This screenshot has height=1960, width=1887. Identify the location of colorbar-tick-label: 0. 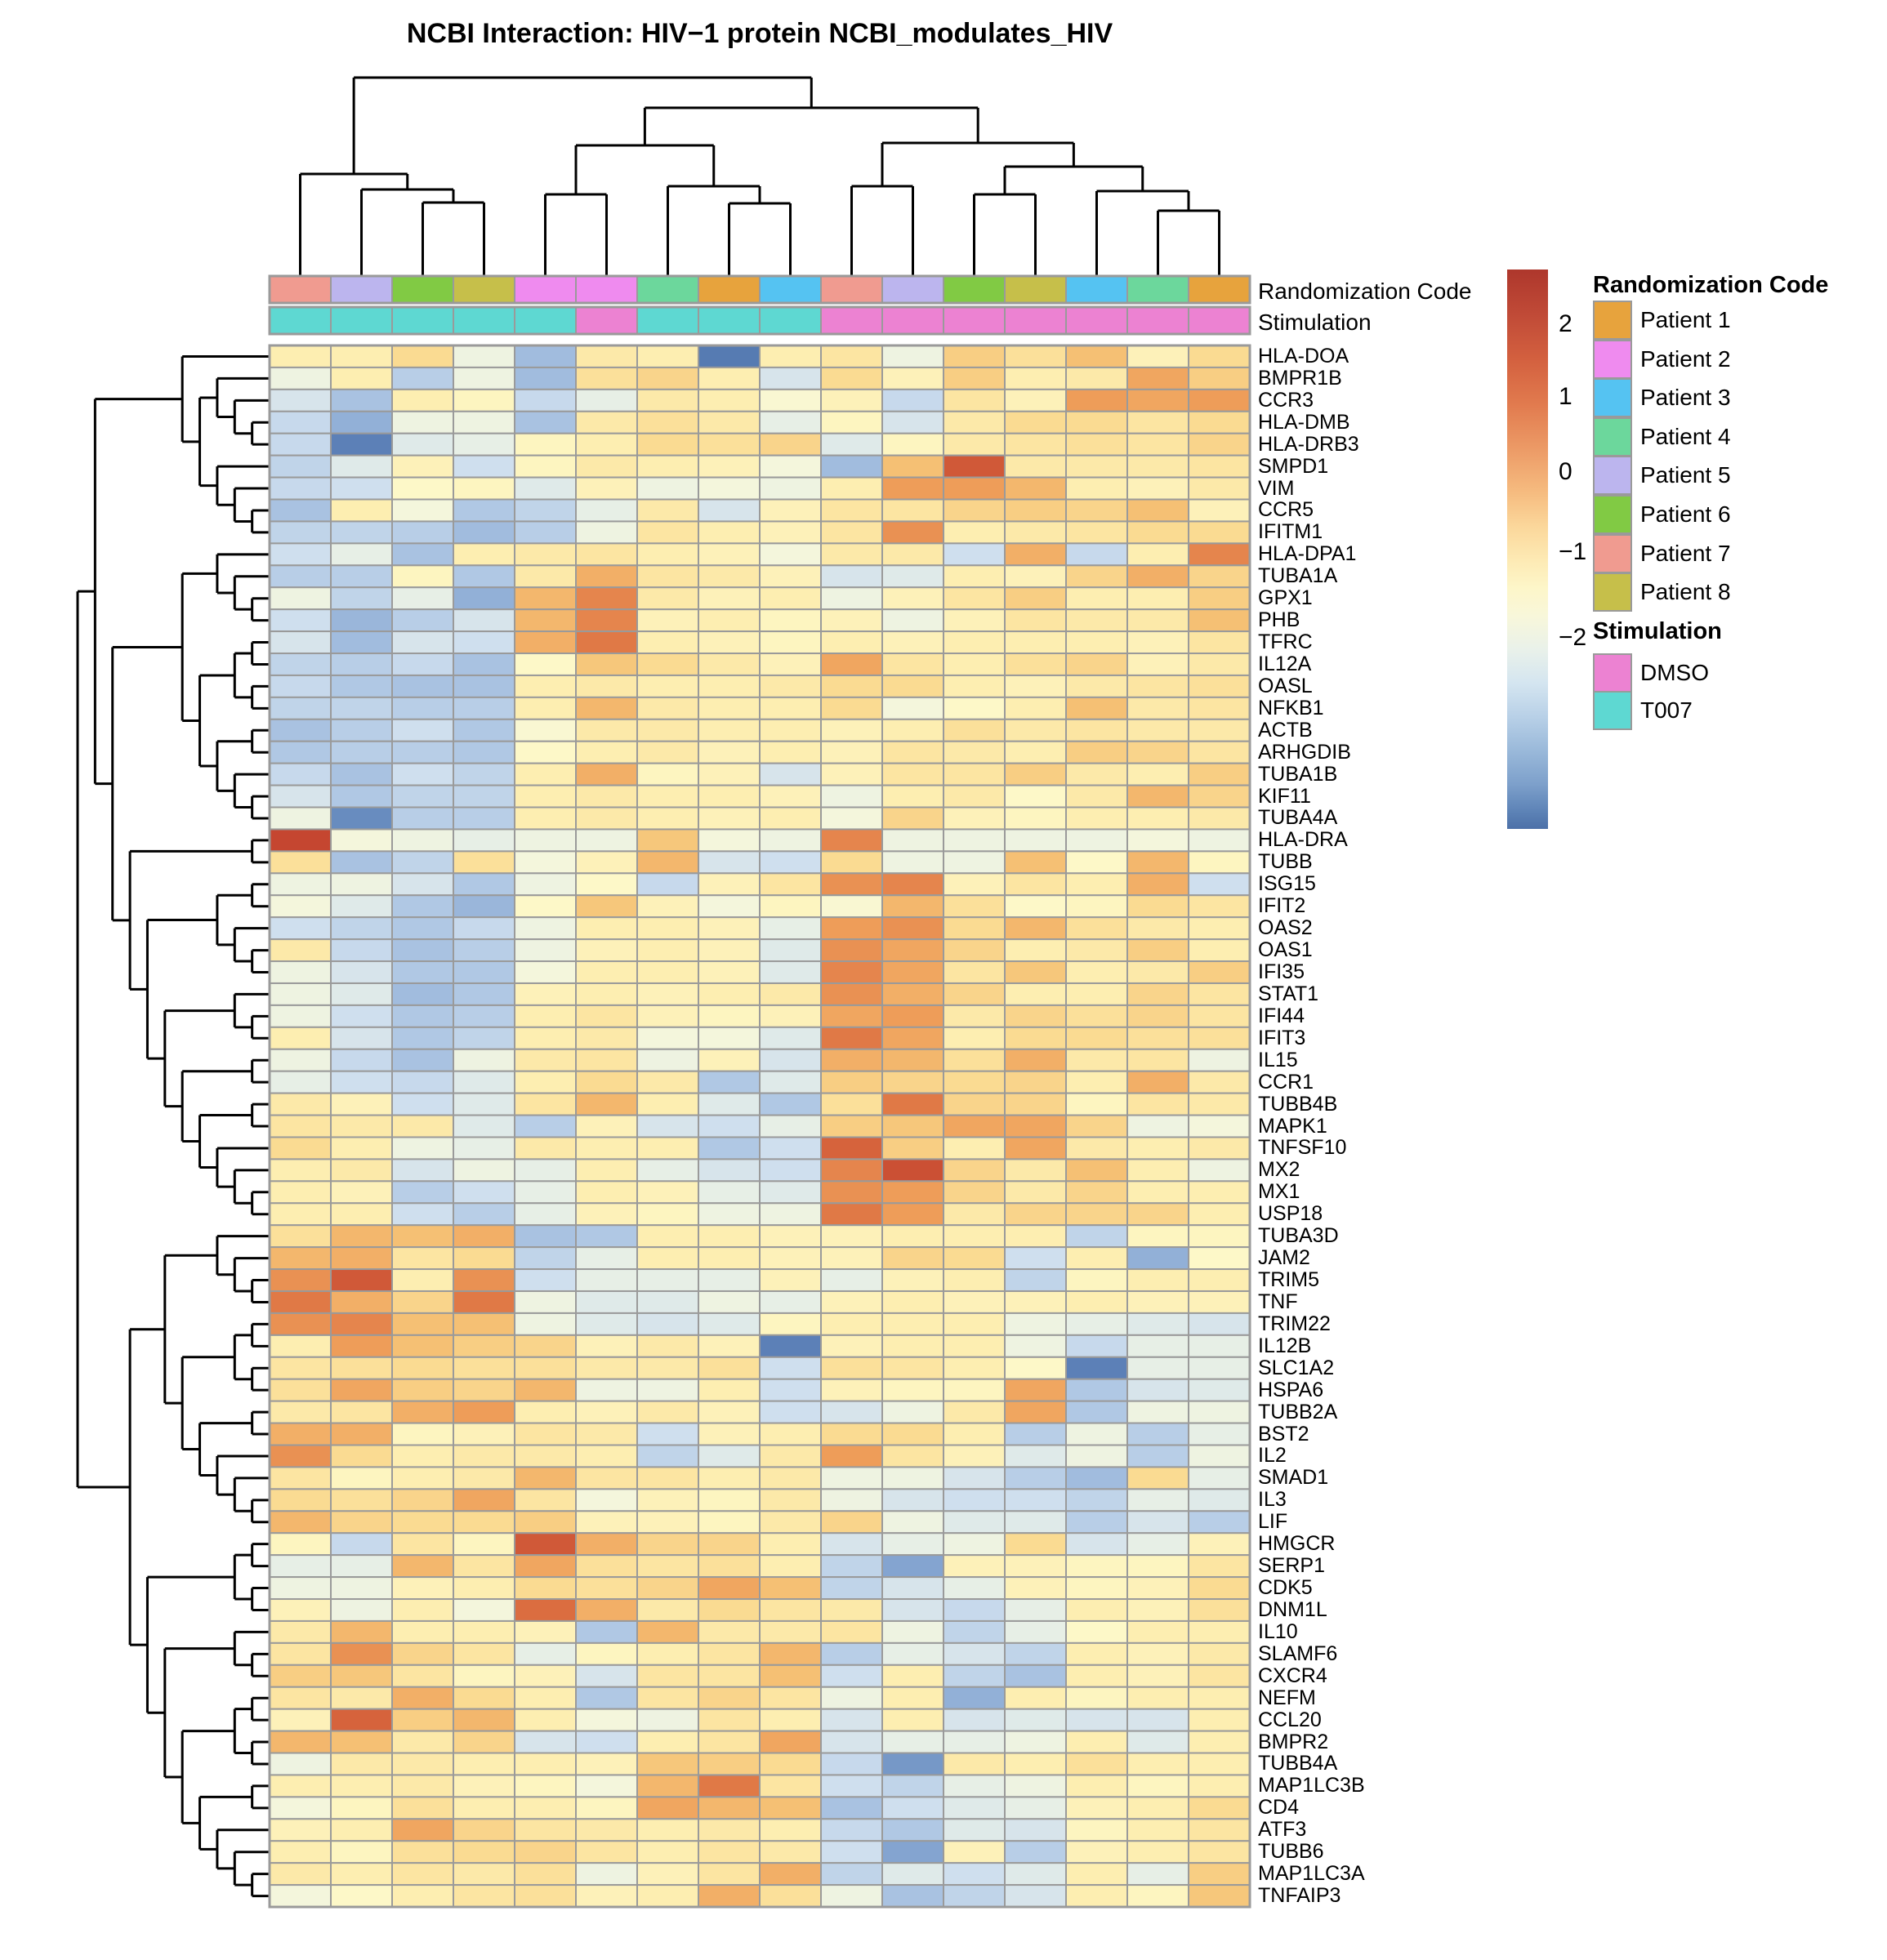
(1565, 471).